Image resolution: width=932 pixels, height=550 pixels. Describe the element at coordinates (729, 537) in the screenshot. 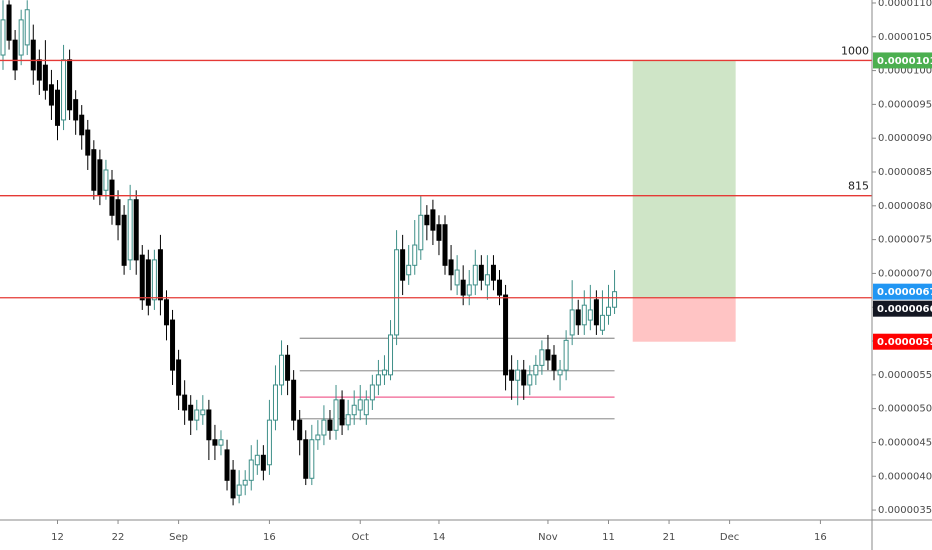

I see `x-tick-label: Dec` at that location.